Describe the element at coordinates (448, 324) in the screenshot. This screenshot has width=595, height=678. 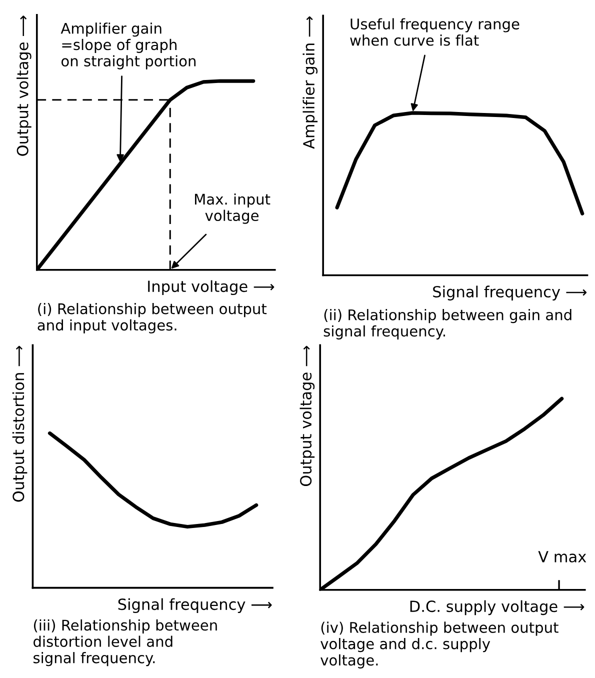
I see `text: (ii) Relationship between gain and signal frequency.` at that location.